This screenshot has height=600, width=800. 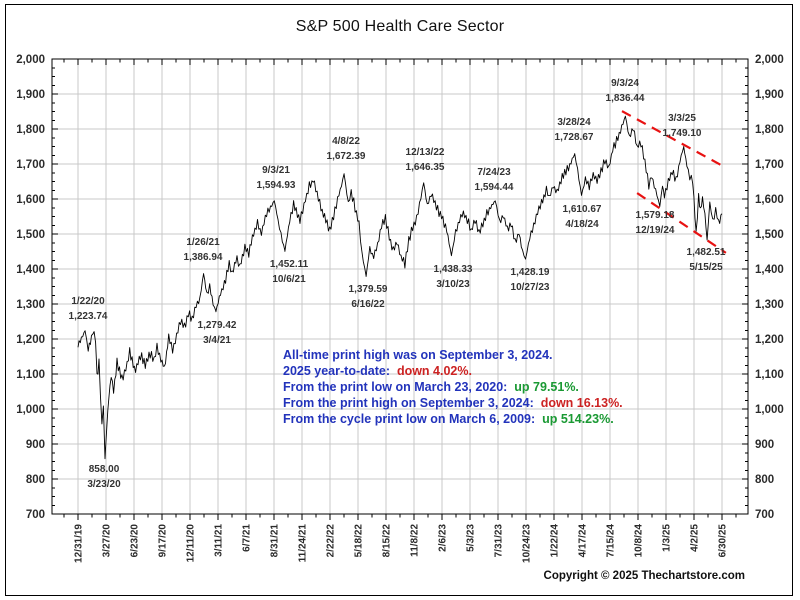 What do you see at coordinates (769, 235) in the screenshot?
I see `y-tick-label-right: 1,500` at bounding box center [769, 235].